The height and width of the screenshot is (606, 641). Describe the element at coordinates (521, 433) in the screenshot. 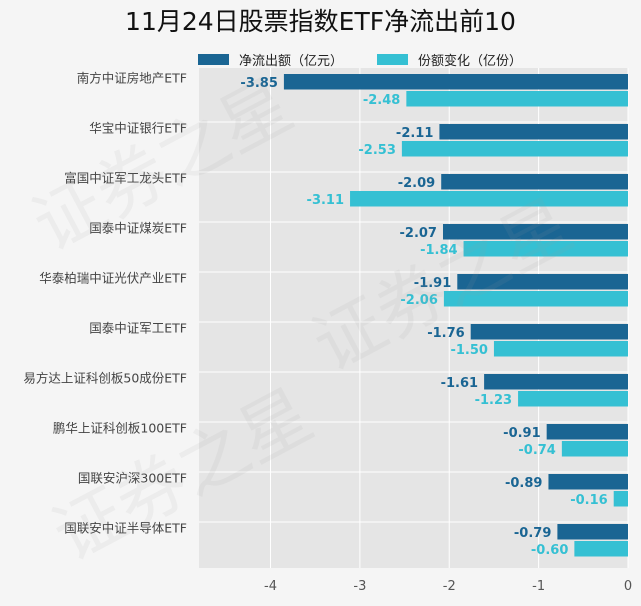

I see `data-label: -0.91` at that location.